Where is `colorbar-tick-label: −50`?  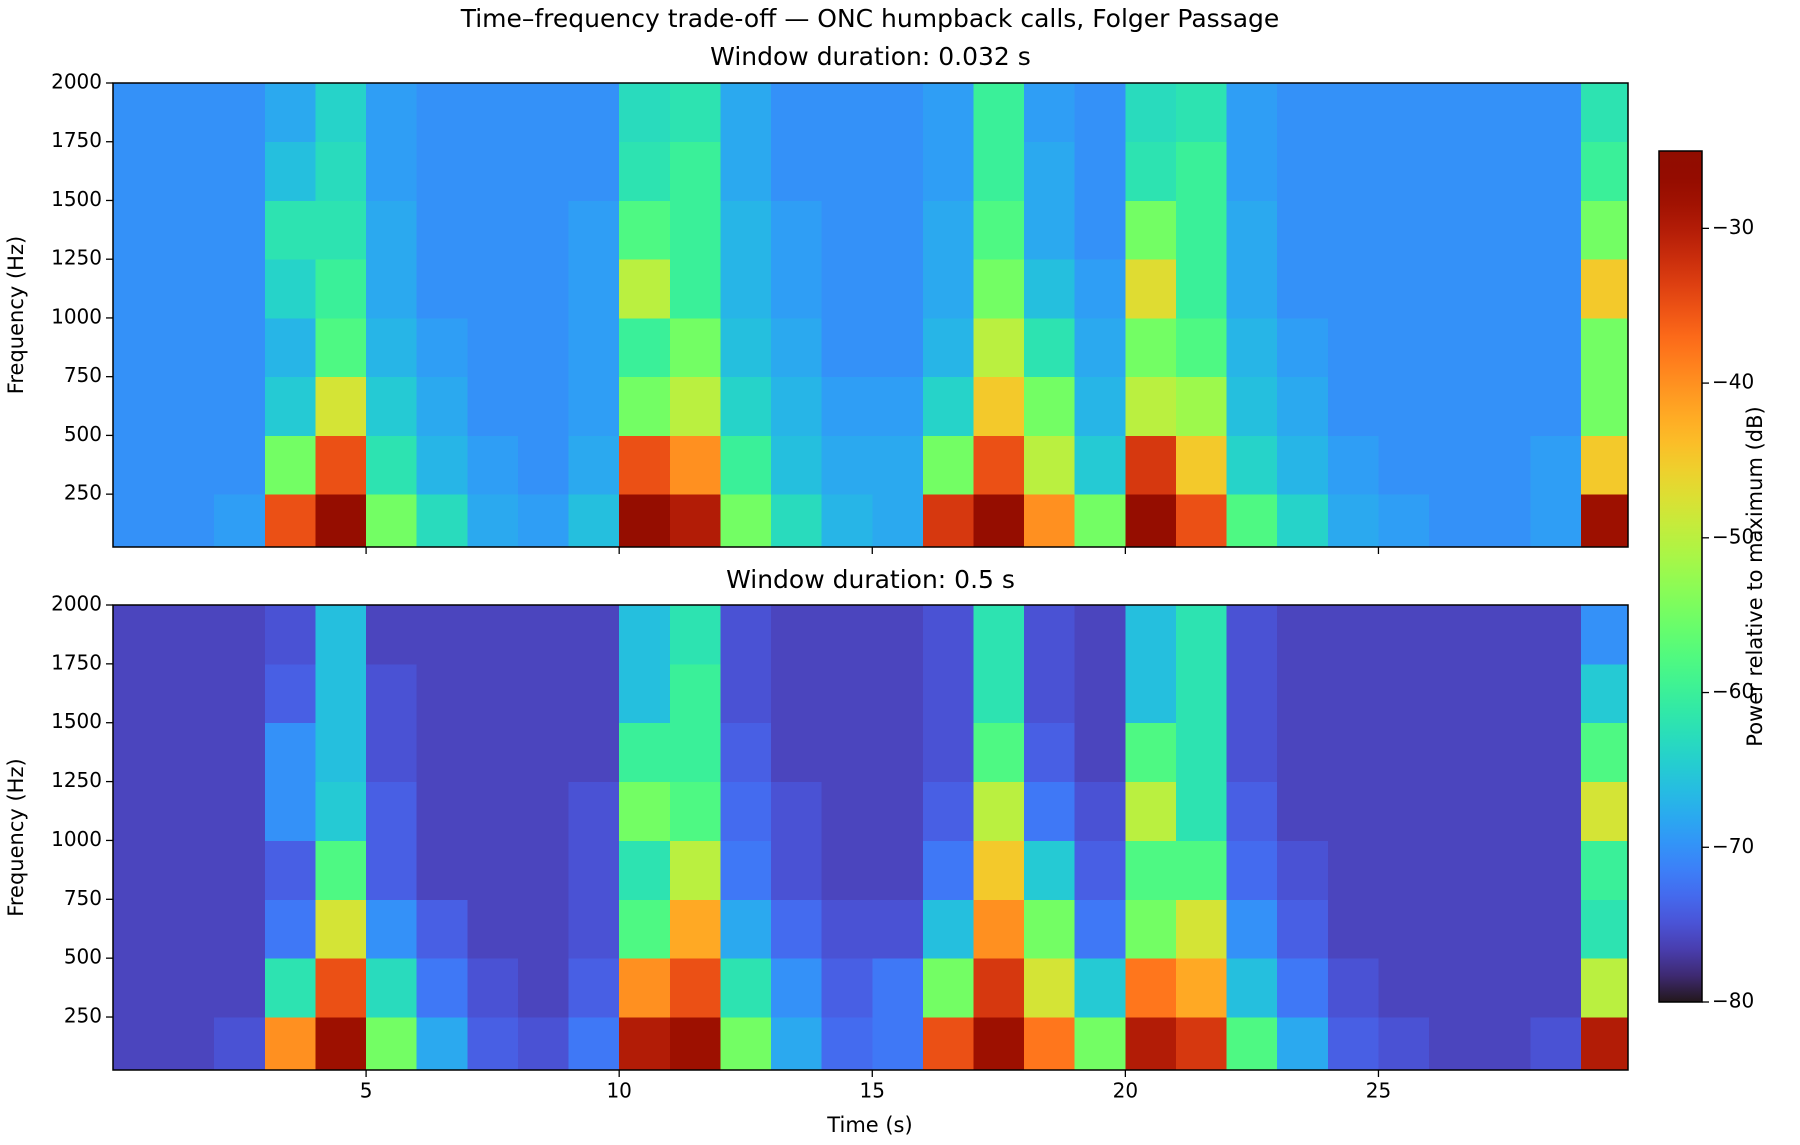
colorbar-tick-label: −50 is located at coordinates (1733, 536).